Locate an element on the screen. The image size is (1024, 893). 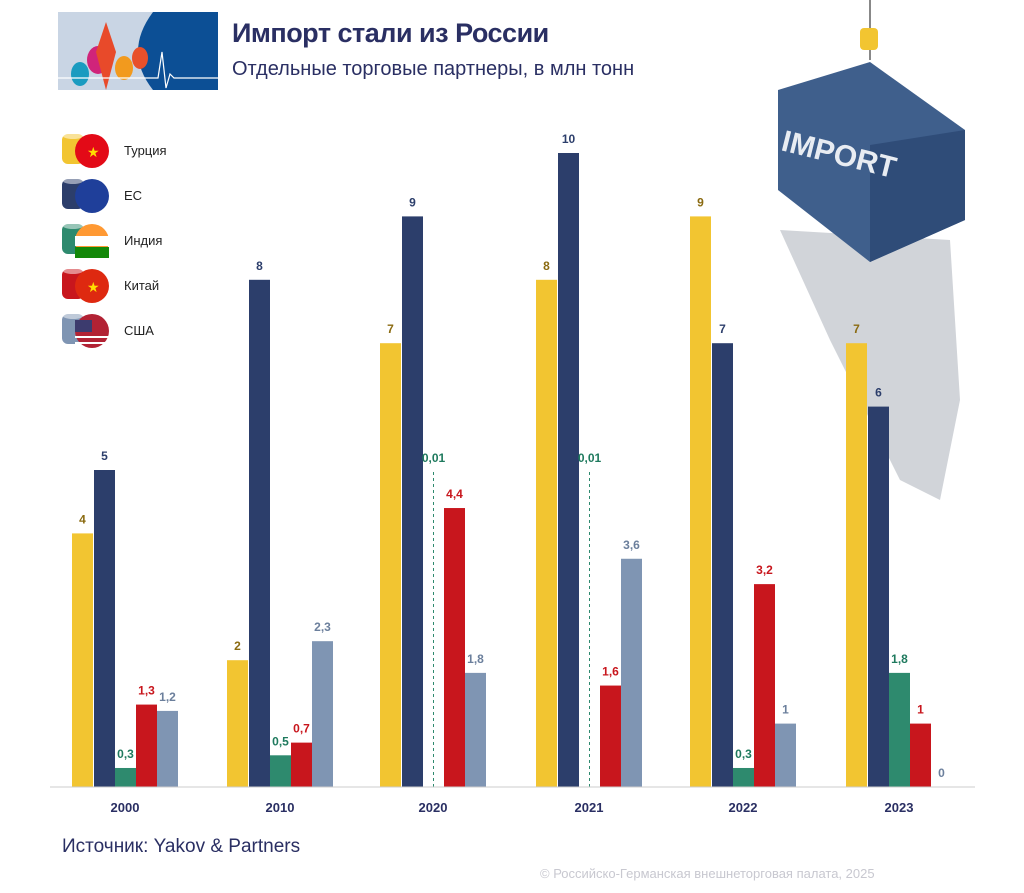
legend-label: ЕС is located at coordinates (133, 195).